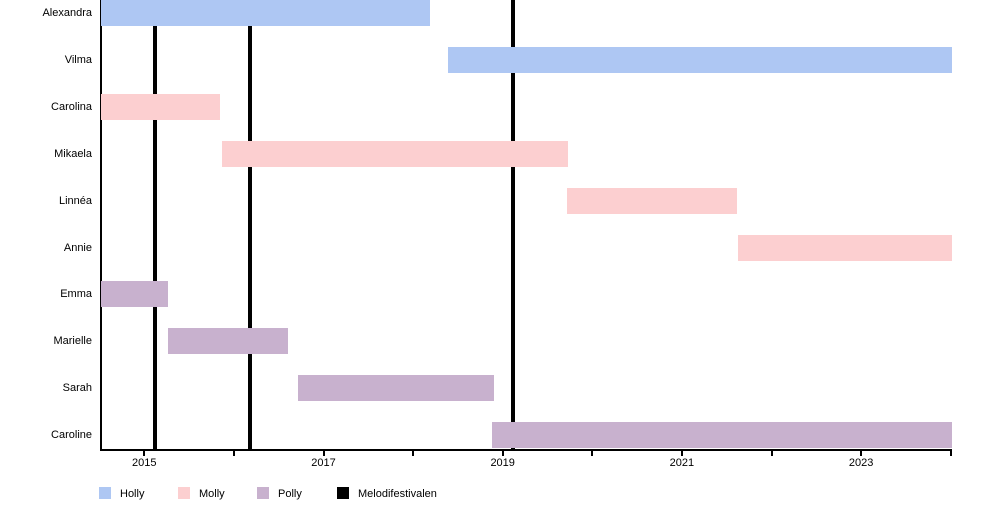 Image resolution: width=1000 pixels, height=508 pixels. I want to click on y-axis-spine, so click(101, 225).